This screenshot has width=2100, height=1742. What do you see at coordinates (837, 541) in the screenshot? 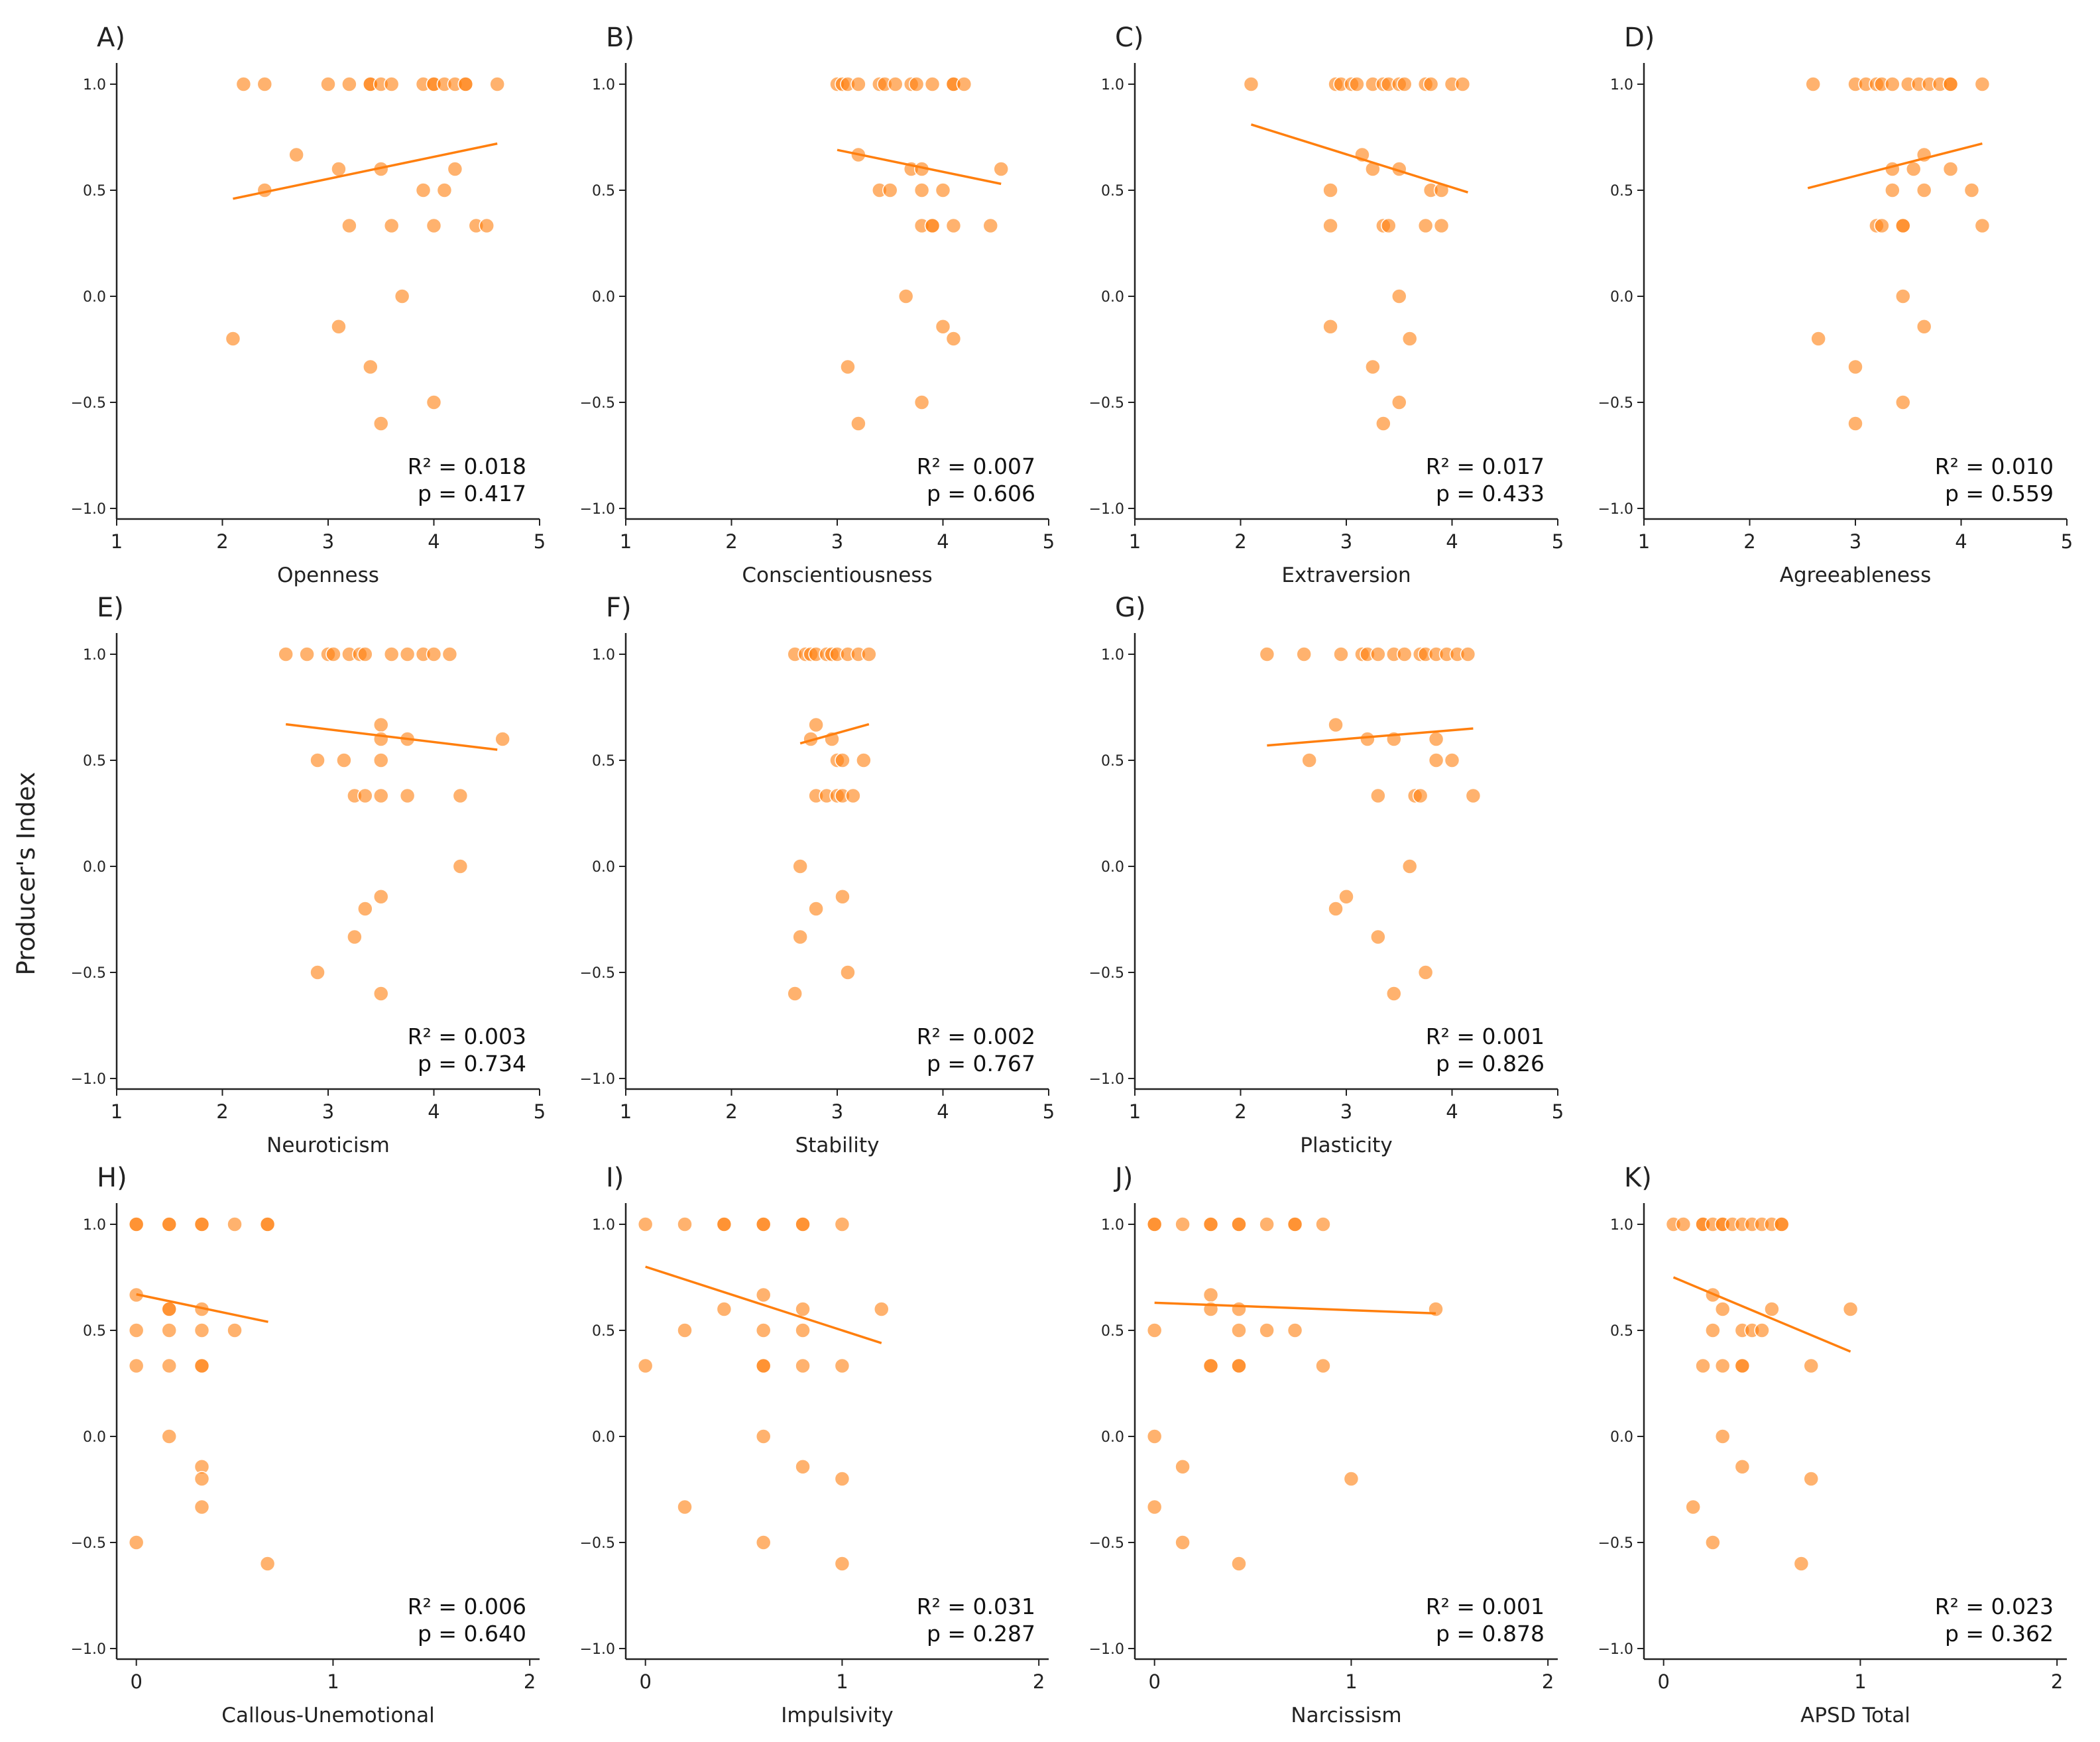
I see `x-tick-label: 3` at bounding box center [837, 541].